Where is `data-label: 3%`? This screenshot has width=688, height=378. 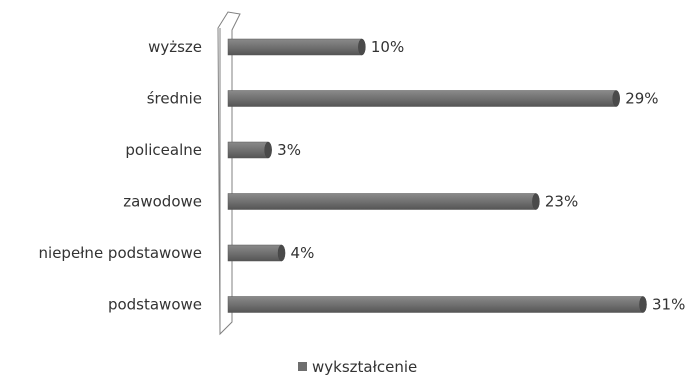
data-label: 3% is located at coordinates (289, 150).